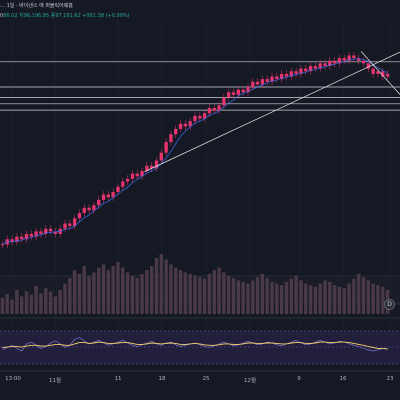  Describe the element at coordinates (206, 379) in the screenshot. I see `x-axis-label: 25` at that location.